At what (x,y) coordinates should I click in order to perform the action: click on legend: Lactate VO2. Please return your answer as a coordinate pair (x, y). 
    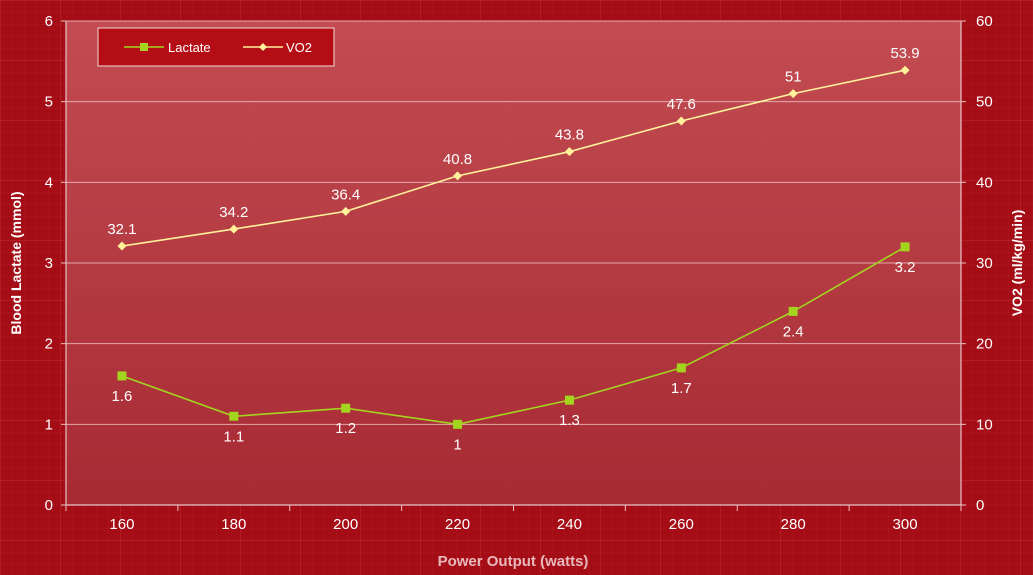
    Looking at the image, I should click on (216, 47).